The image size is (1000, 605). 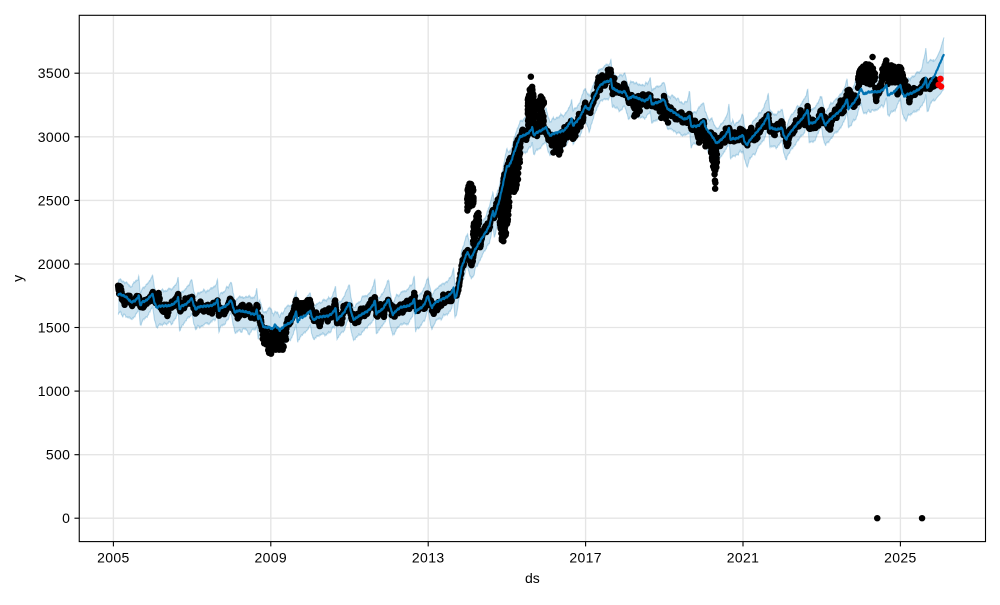 What do you see at coordinates (54, 264) in the screenshot?
I see `svg-text: 2000` at bounding box center [54, 264].